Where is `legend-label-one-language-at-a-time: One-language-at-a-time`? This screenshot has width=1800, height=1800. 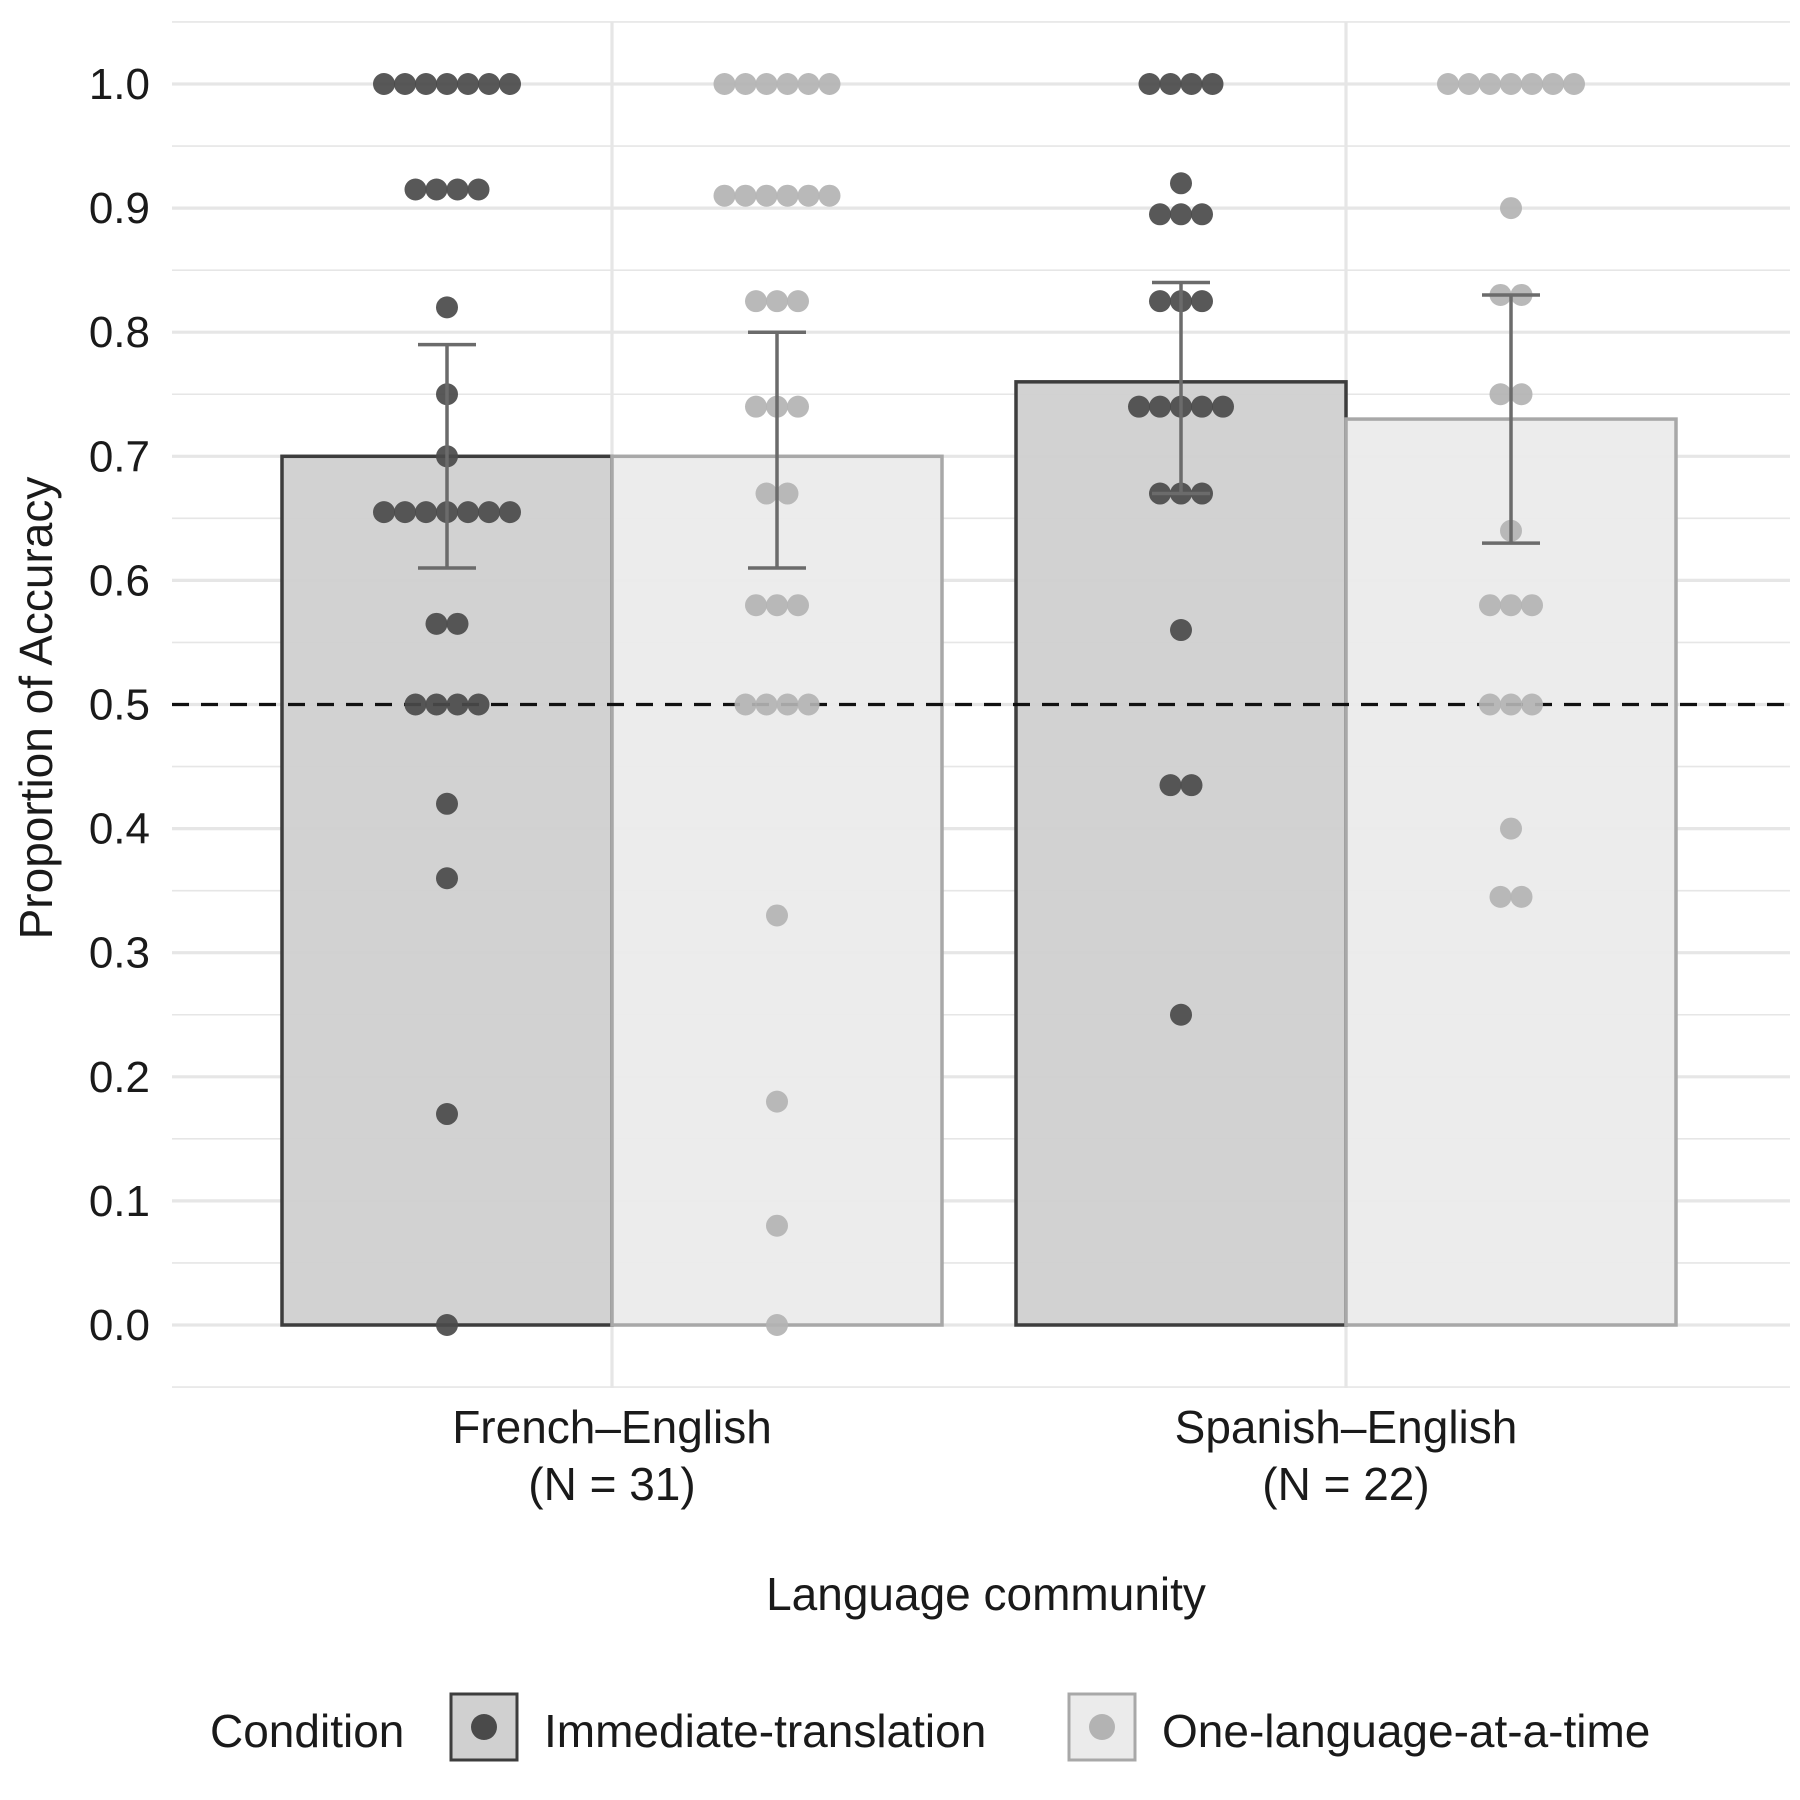
legend-label-one-language-at-a-time: One-language-at-a-time is located at coordinates (1406, 1731).